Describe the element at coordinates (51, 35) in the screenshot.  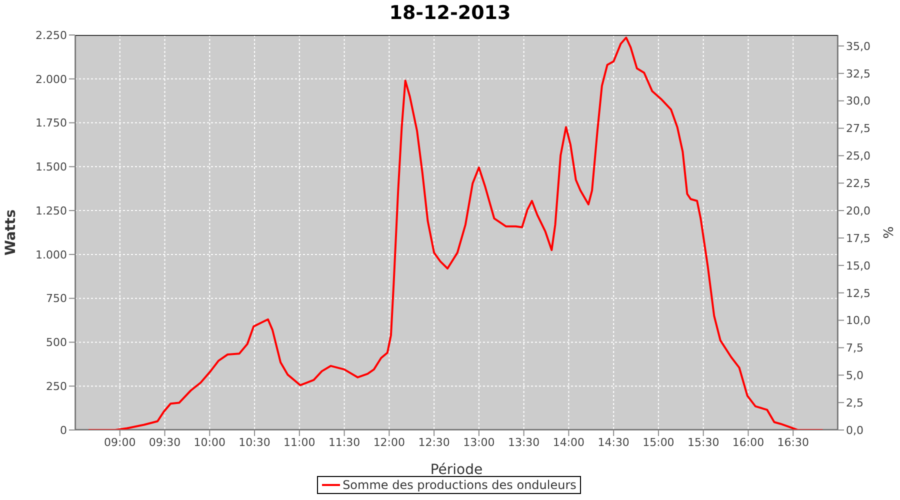
I see `y-tick-label: 2.250` at that location.